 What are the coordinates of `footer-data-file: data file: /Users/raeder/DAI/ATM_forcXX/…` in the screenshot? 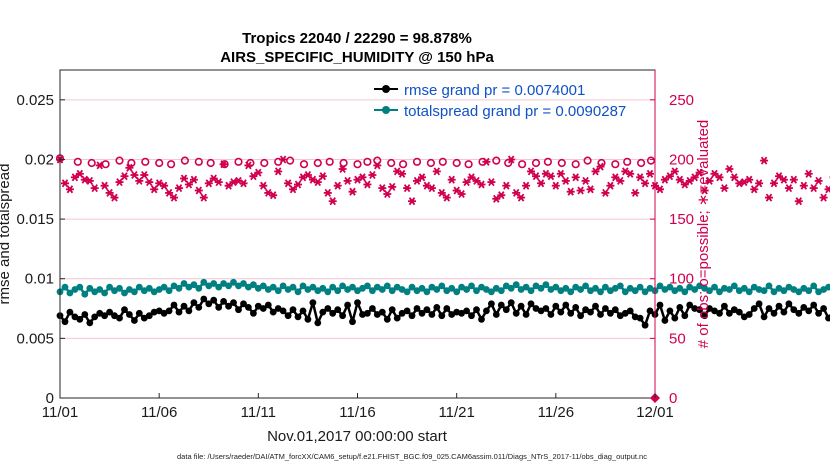 It's located at (412, 456).